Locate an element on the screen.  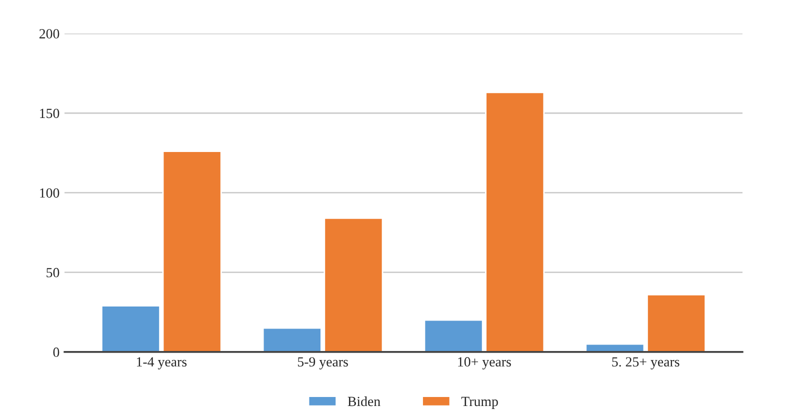
y-tick-label: 150 is located at coordinates (50, 113).